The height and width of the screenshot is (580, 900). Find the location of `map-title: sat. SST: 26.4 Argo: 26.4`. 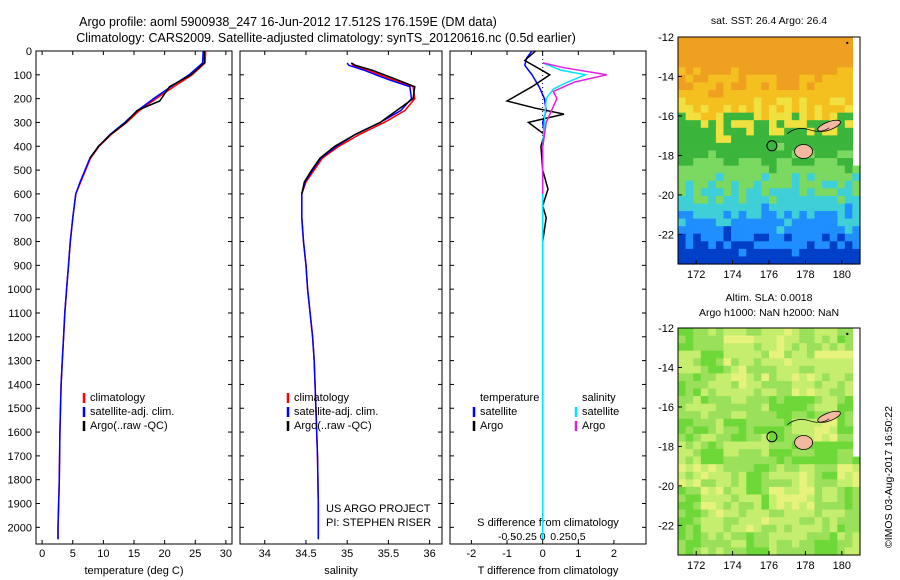

map-title: sat. SST: 26.4 Argo: 26.4 is located at coordinates (769, 21).